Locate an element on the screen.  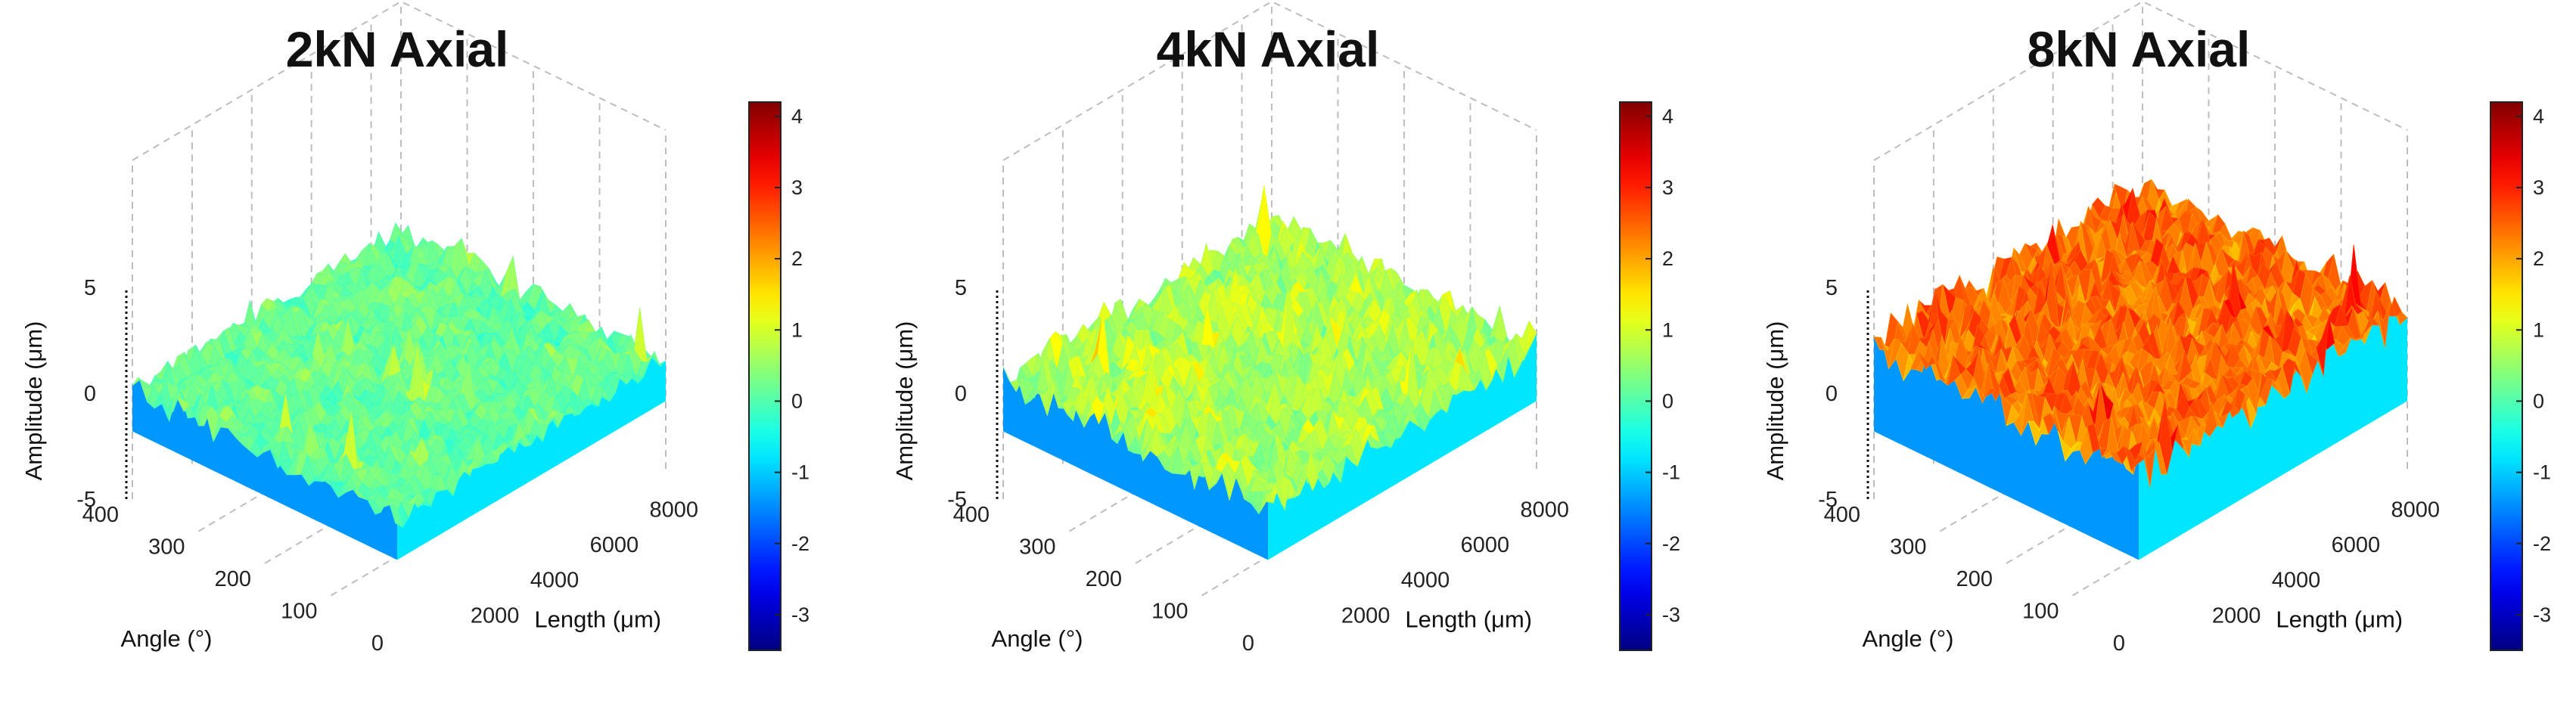
panel-title: 2kN Axial is located at coordinates (398, 49).